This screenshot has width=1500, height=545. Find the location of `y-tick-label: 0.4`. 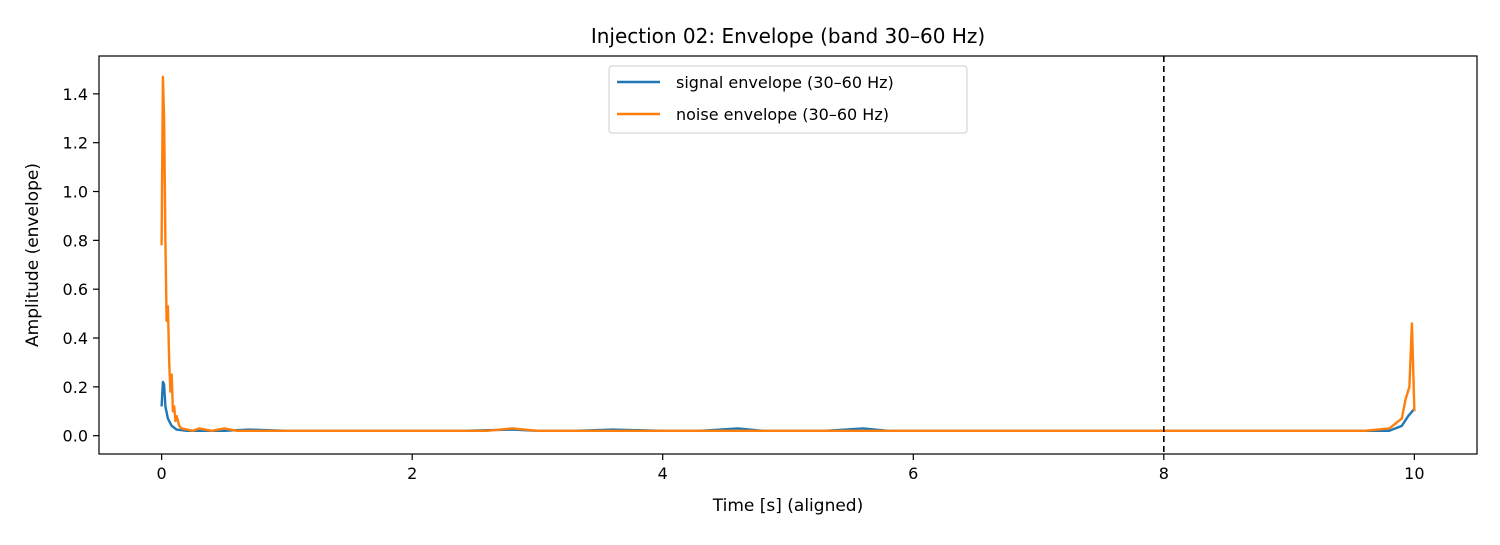

y-tick-label: 0.4 is located at coordinates (75, 338).